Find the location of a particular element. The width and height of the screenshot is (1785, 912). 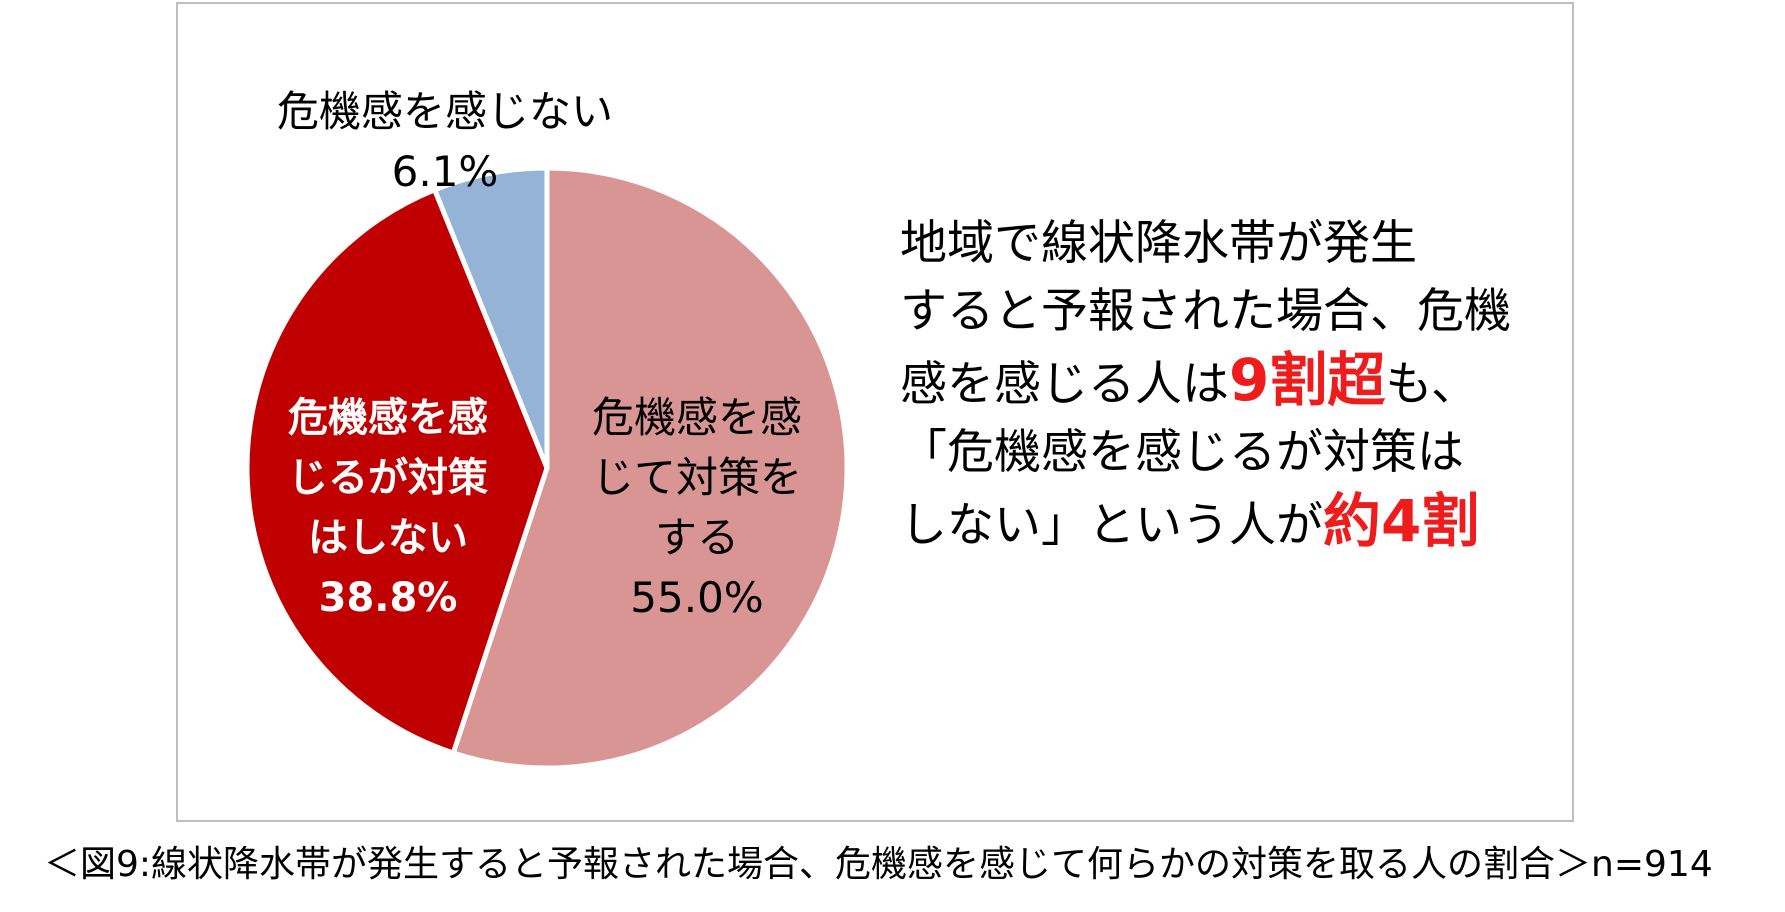

callout-line-5: しない」という人が約4割 is located at coordinates (1220, 523).